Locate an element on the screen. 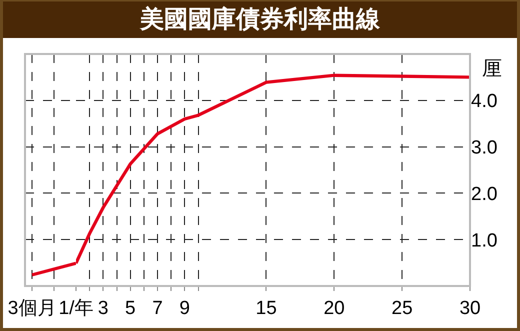 This screenshot has width=520, height=331. x-tick-label: 5 is located at coordinates (130, 308).